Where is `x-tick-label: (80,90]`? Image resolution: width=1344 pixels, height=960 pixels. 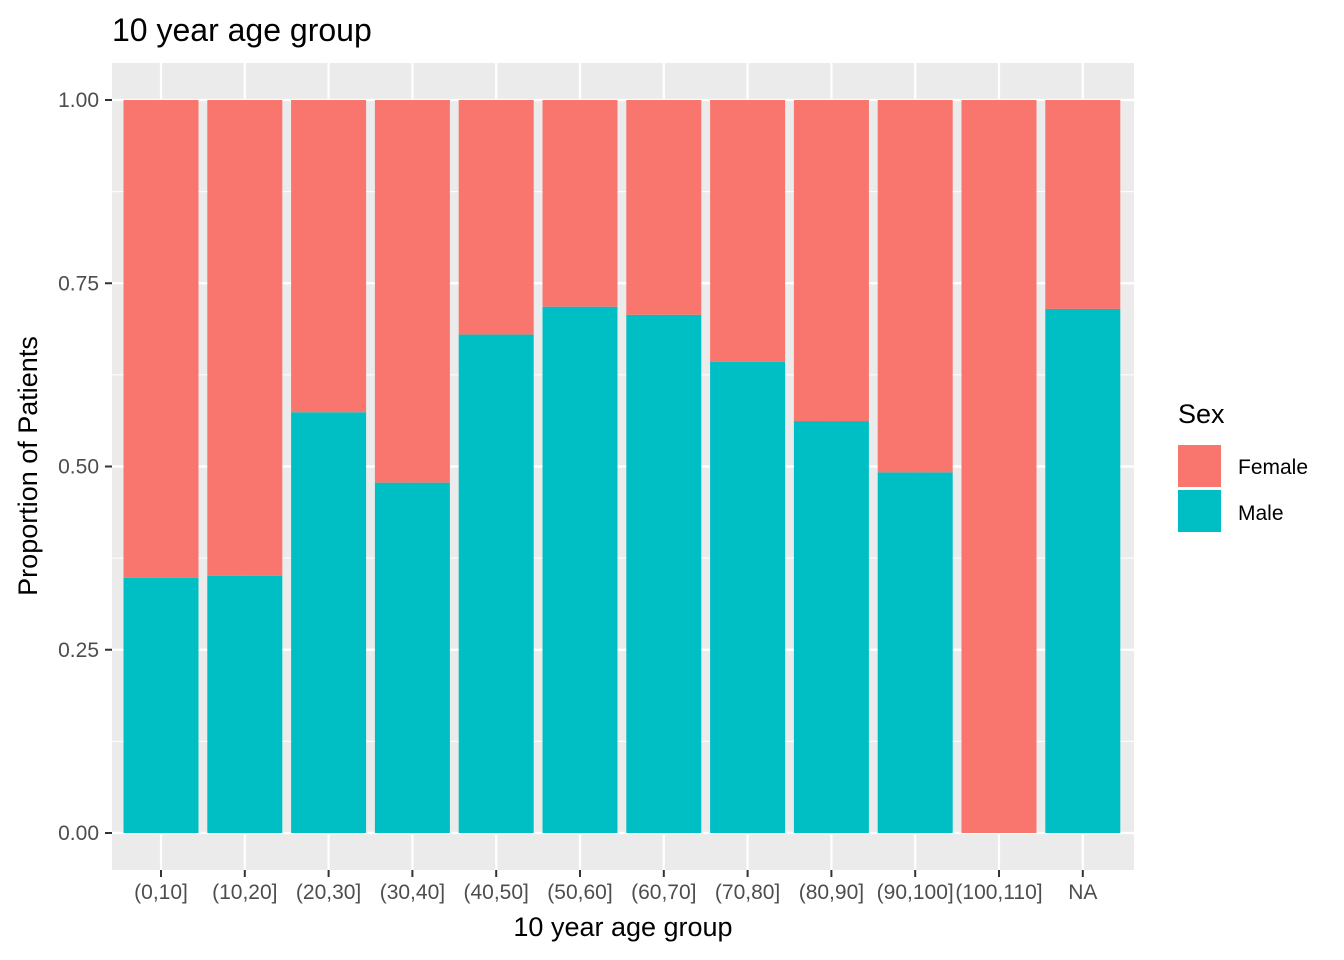
x-tick-label: (80,90] is located at coordinates (831, 892).